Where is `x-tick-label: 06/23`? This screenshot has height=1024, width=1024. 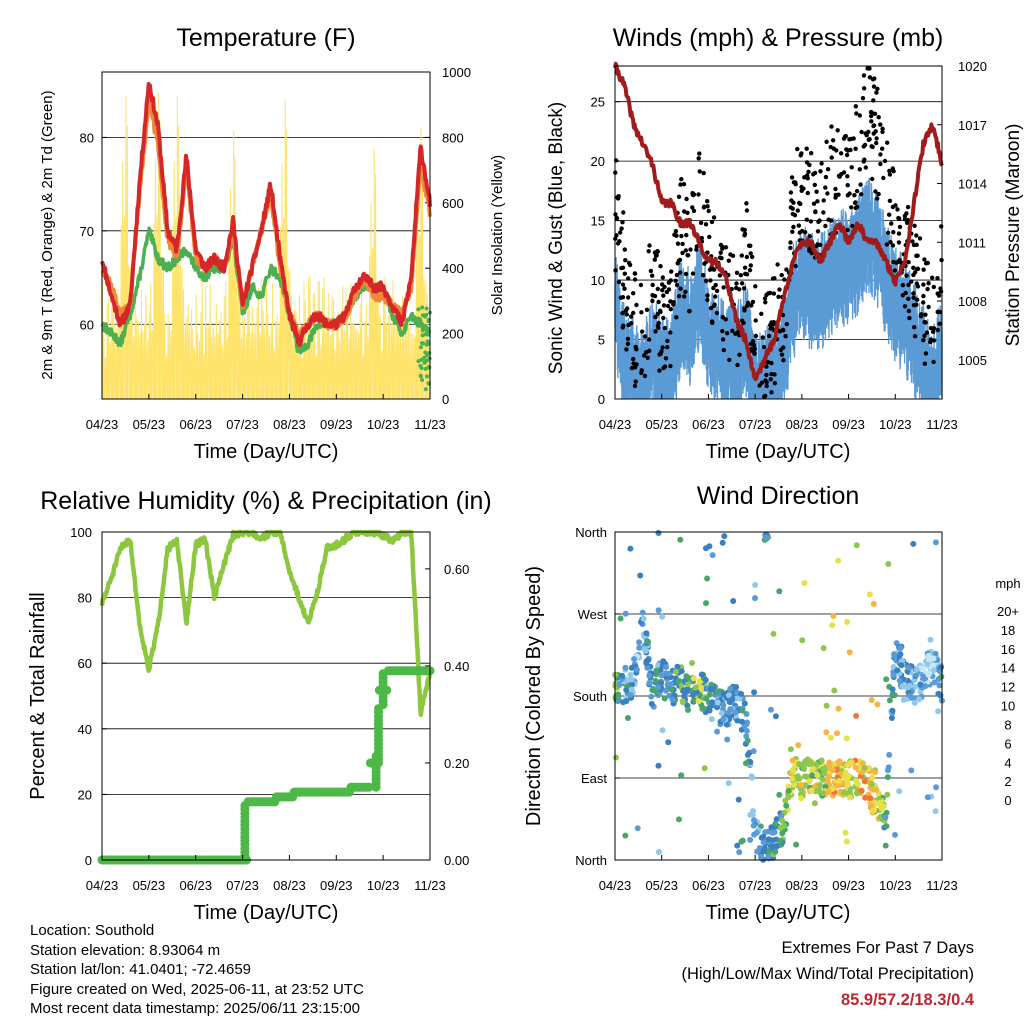
x-tick-label: 06/23 is located at coordinates (195, 885).